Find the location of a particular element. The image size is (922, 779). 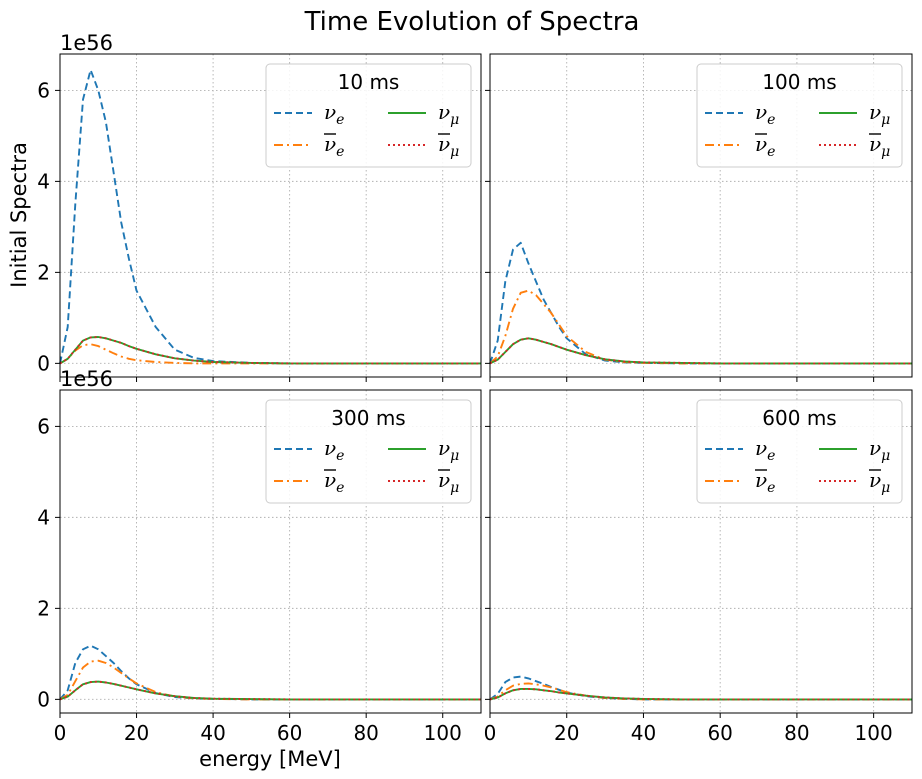

legend-title: 100 ms is located at coordinates (799, 82).